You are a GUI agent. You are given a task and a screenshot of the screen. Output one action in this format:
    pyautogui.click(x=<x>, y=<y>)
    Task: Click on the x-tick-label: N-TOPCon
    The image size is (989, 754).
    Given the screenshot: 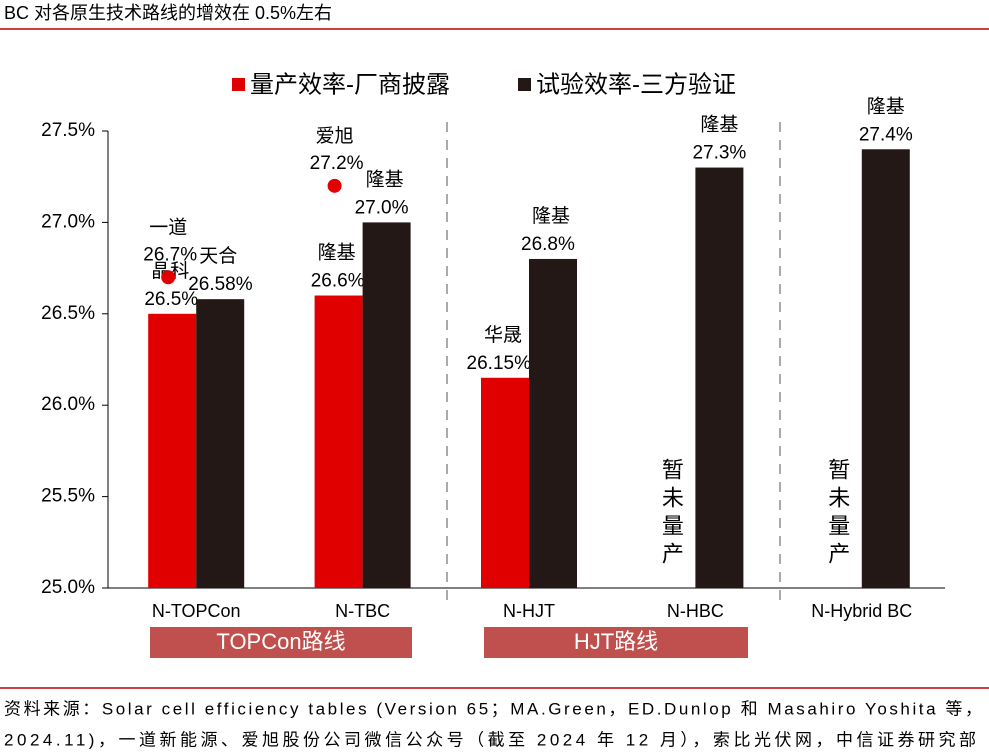 What is the action you would take?
    pyautogui.click(x=196, y=611)
    